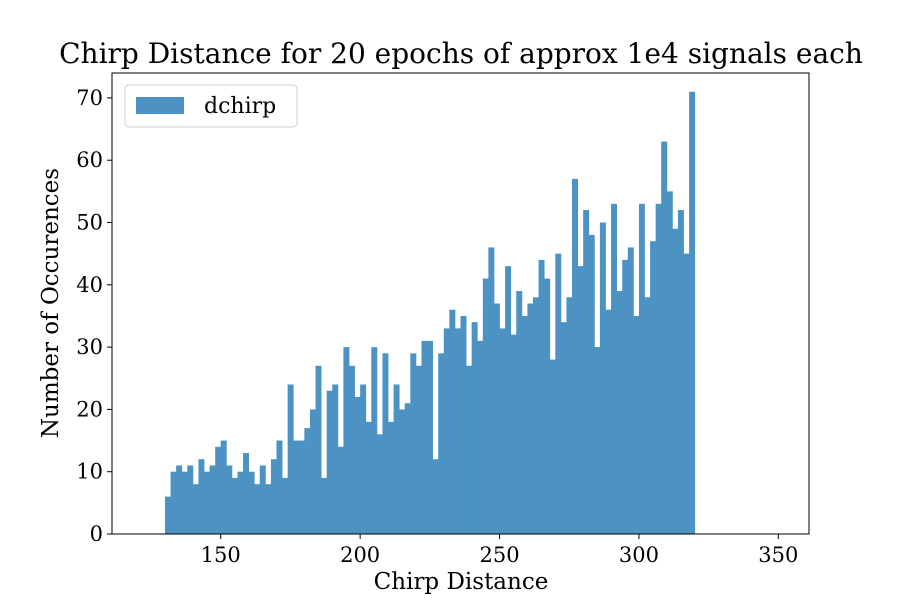 The height and width of the screenshot is (600, 900). What do you see at coordinates (89, 409) in the screenshot?
I see `y-tick-label: 20` at bounding box center [89, 409].